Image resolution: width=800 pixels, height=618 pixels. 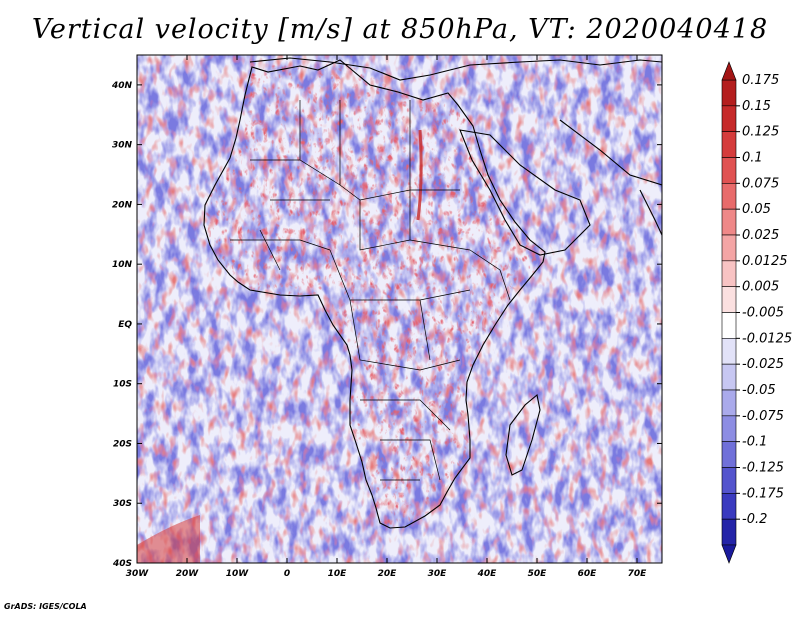 What do you see at coordinates (45, 606) in the screenshot?
I see `grads-credit: GrADS: IGES/COLA` at bounding box center [45, 606].